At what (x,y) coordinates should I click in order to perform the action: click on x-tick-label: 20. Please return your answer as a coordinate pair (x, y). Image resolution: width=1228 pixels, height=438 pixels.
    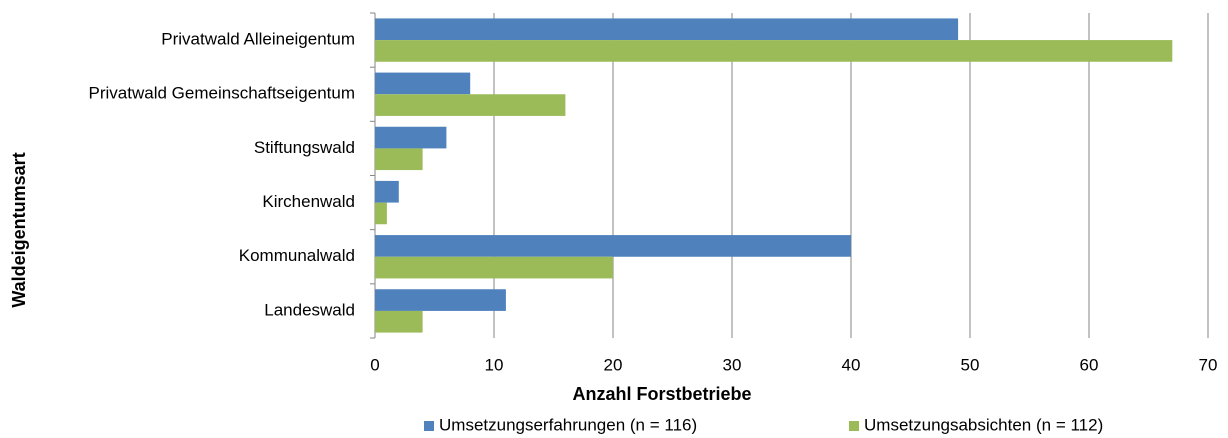
    Looking at the image, I should click on (613, 364).